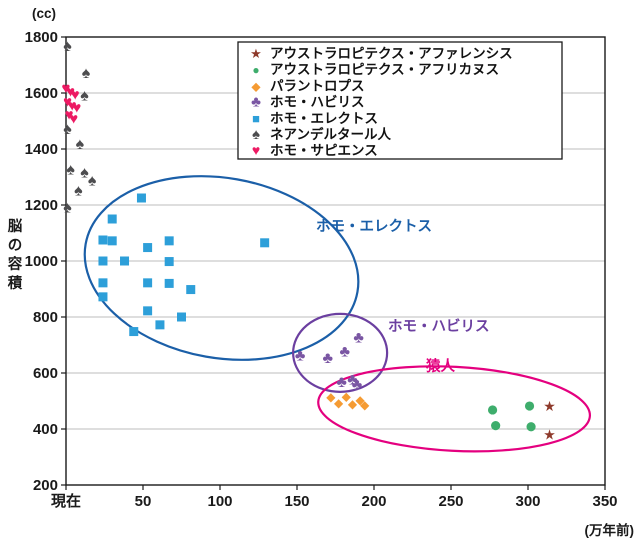 The height and width of the screenshot is (548, 640). What do you see at coordinates (317, 85) in the screenshot?
I see `legend-label: パラントロプス` at bounding box center [317, 85].